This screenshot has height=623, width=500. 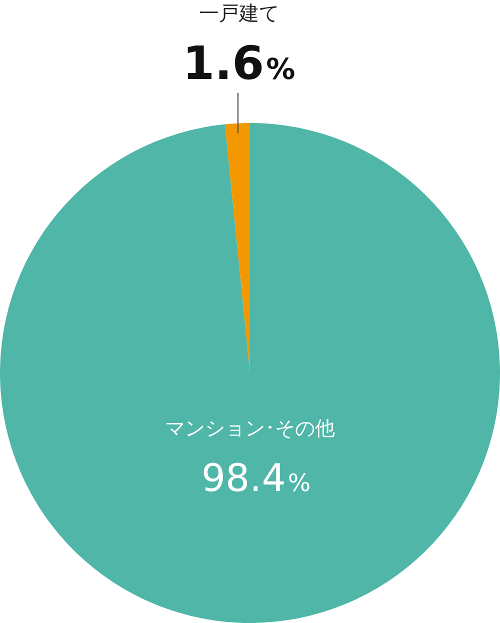 What do you see at coordinates (256, 478) in the screenshot?
I see `data-label: 98.4%` at bounding box center [256, 478].